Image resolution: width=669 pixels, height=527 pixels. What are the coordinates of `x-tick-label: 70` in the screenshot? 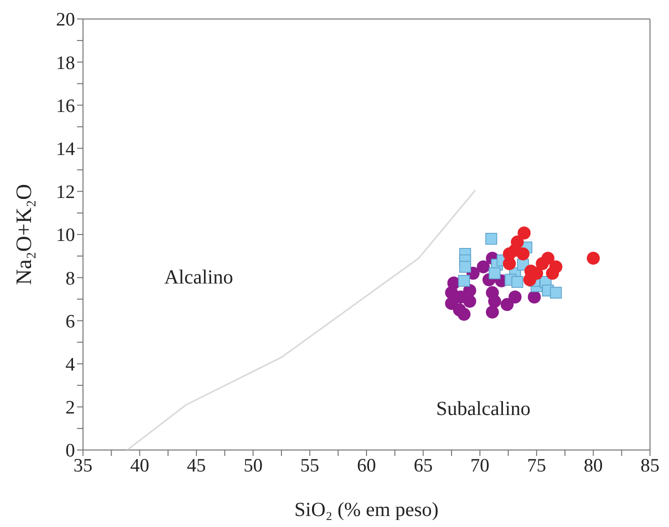 It's located at (480, 465).